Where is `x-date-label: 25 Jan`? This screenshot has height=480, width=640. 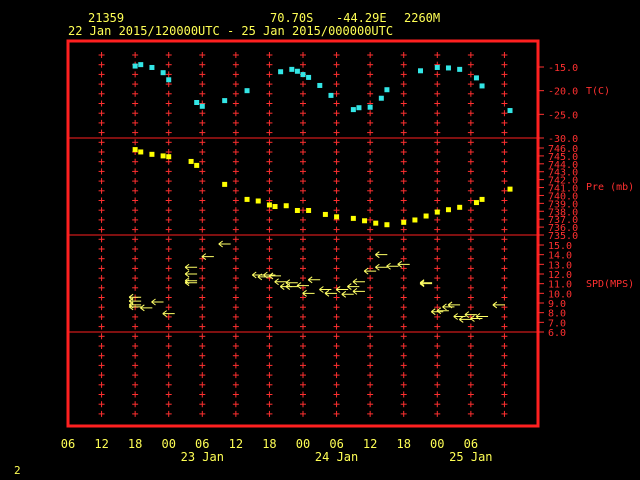 x-date-label: 25 Jan is located at coordinates (470, 457).